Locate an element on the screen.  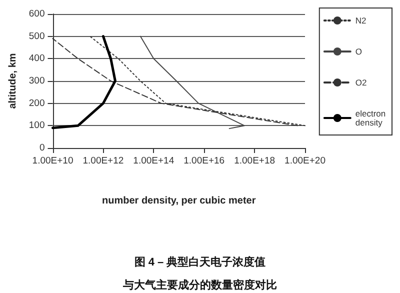
text: 图 4 – 典型白天电子浓度值 is located at coordinates (200, 262).